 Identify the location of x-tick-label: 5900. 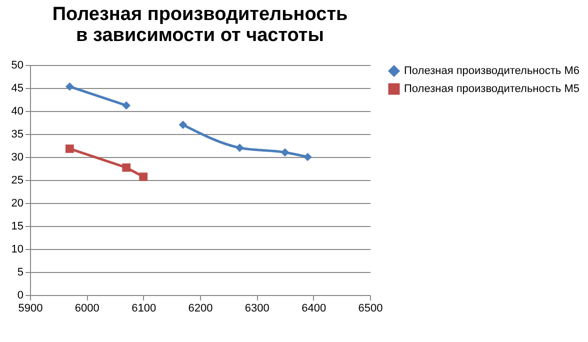
(30, 308).